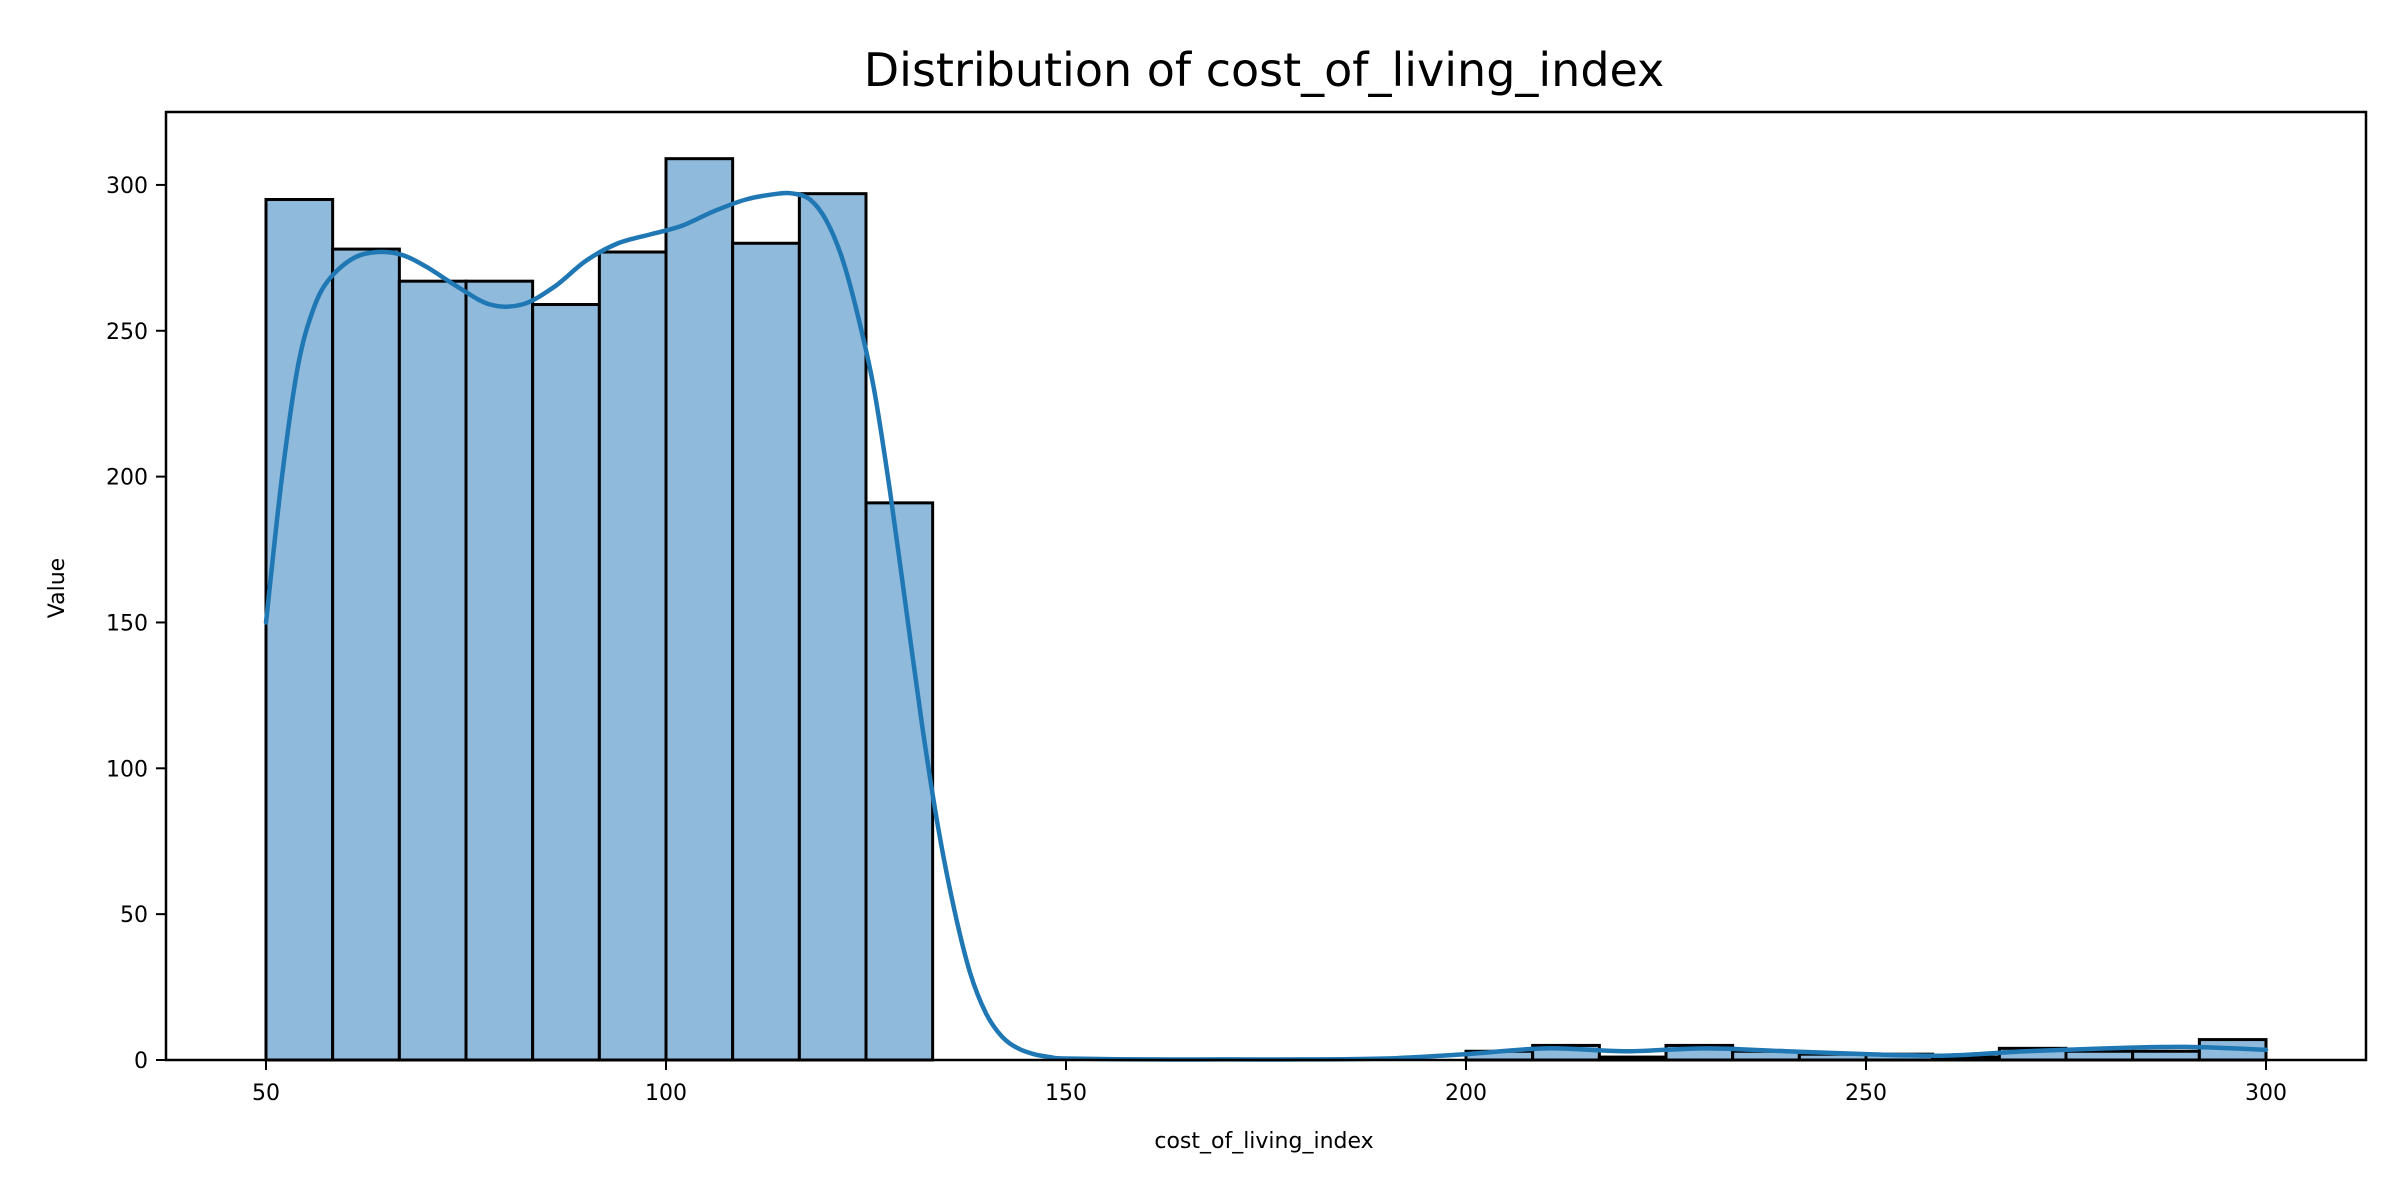  Describe the element at coordinates (666, 1093) in the screenshot. I see `x-tick-label-100: 100` at that location.